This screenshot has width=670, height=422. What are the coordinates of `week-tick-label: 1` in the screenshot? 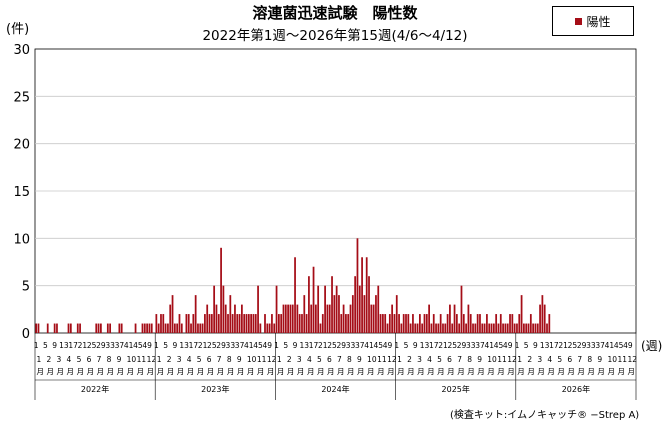 It's located at (156, 345).